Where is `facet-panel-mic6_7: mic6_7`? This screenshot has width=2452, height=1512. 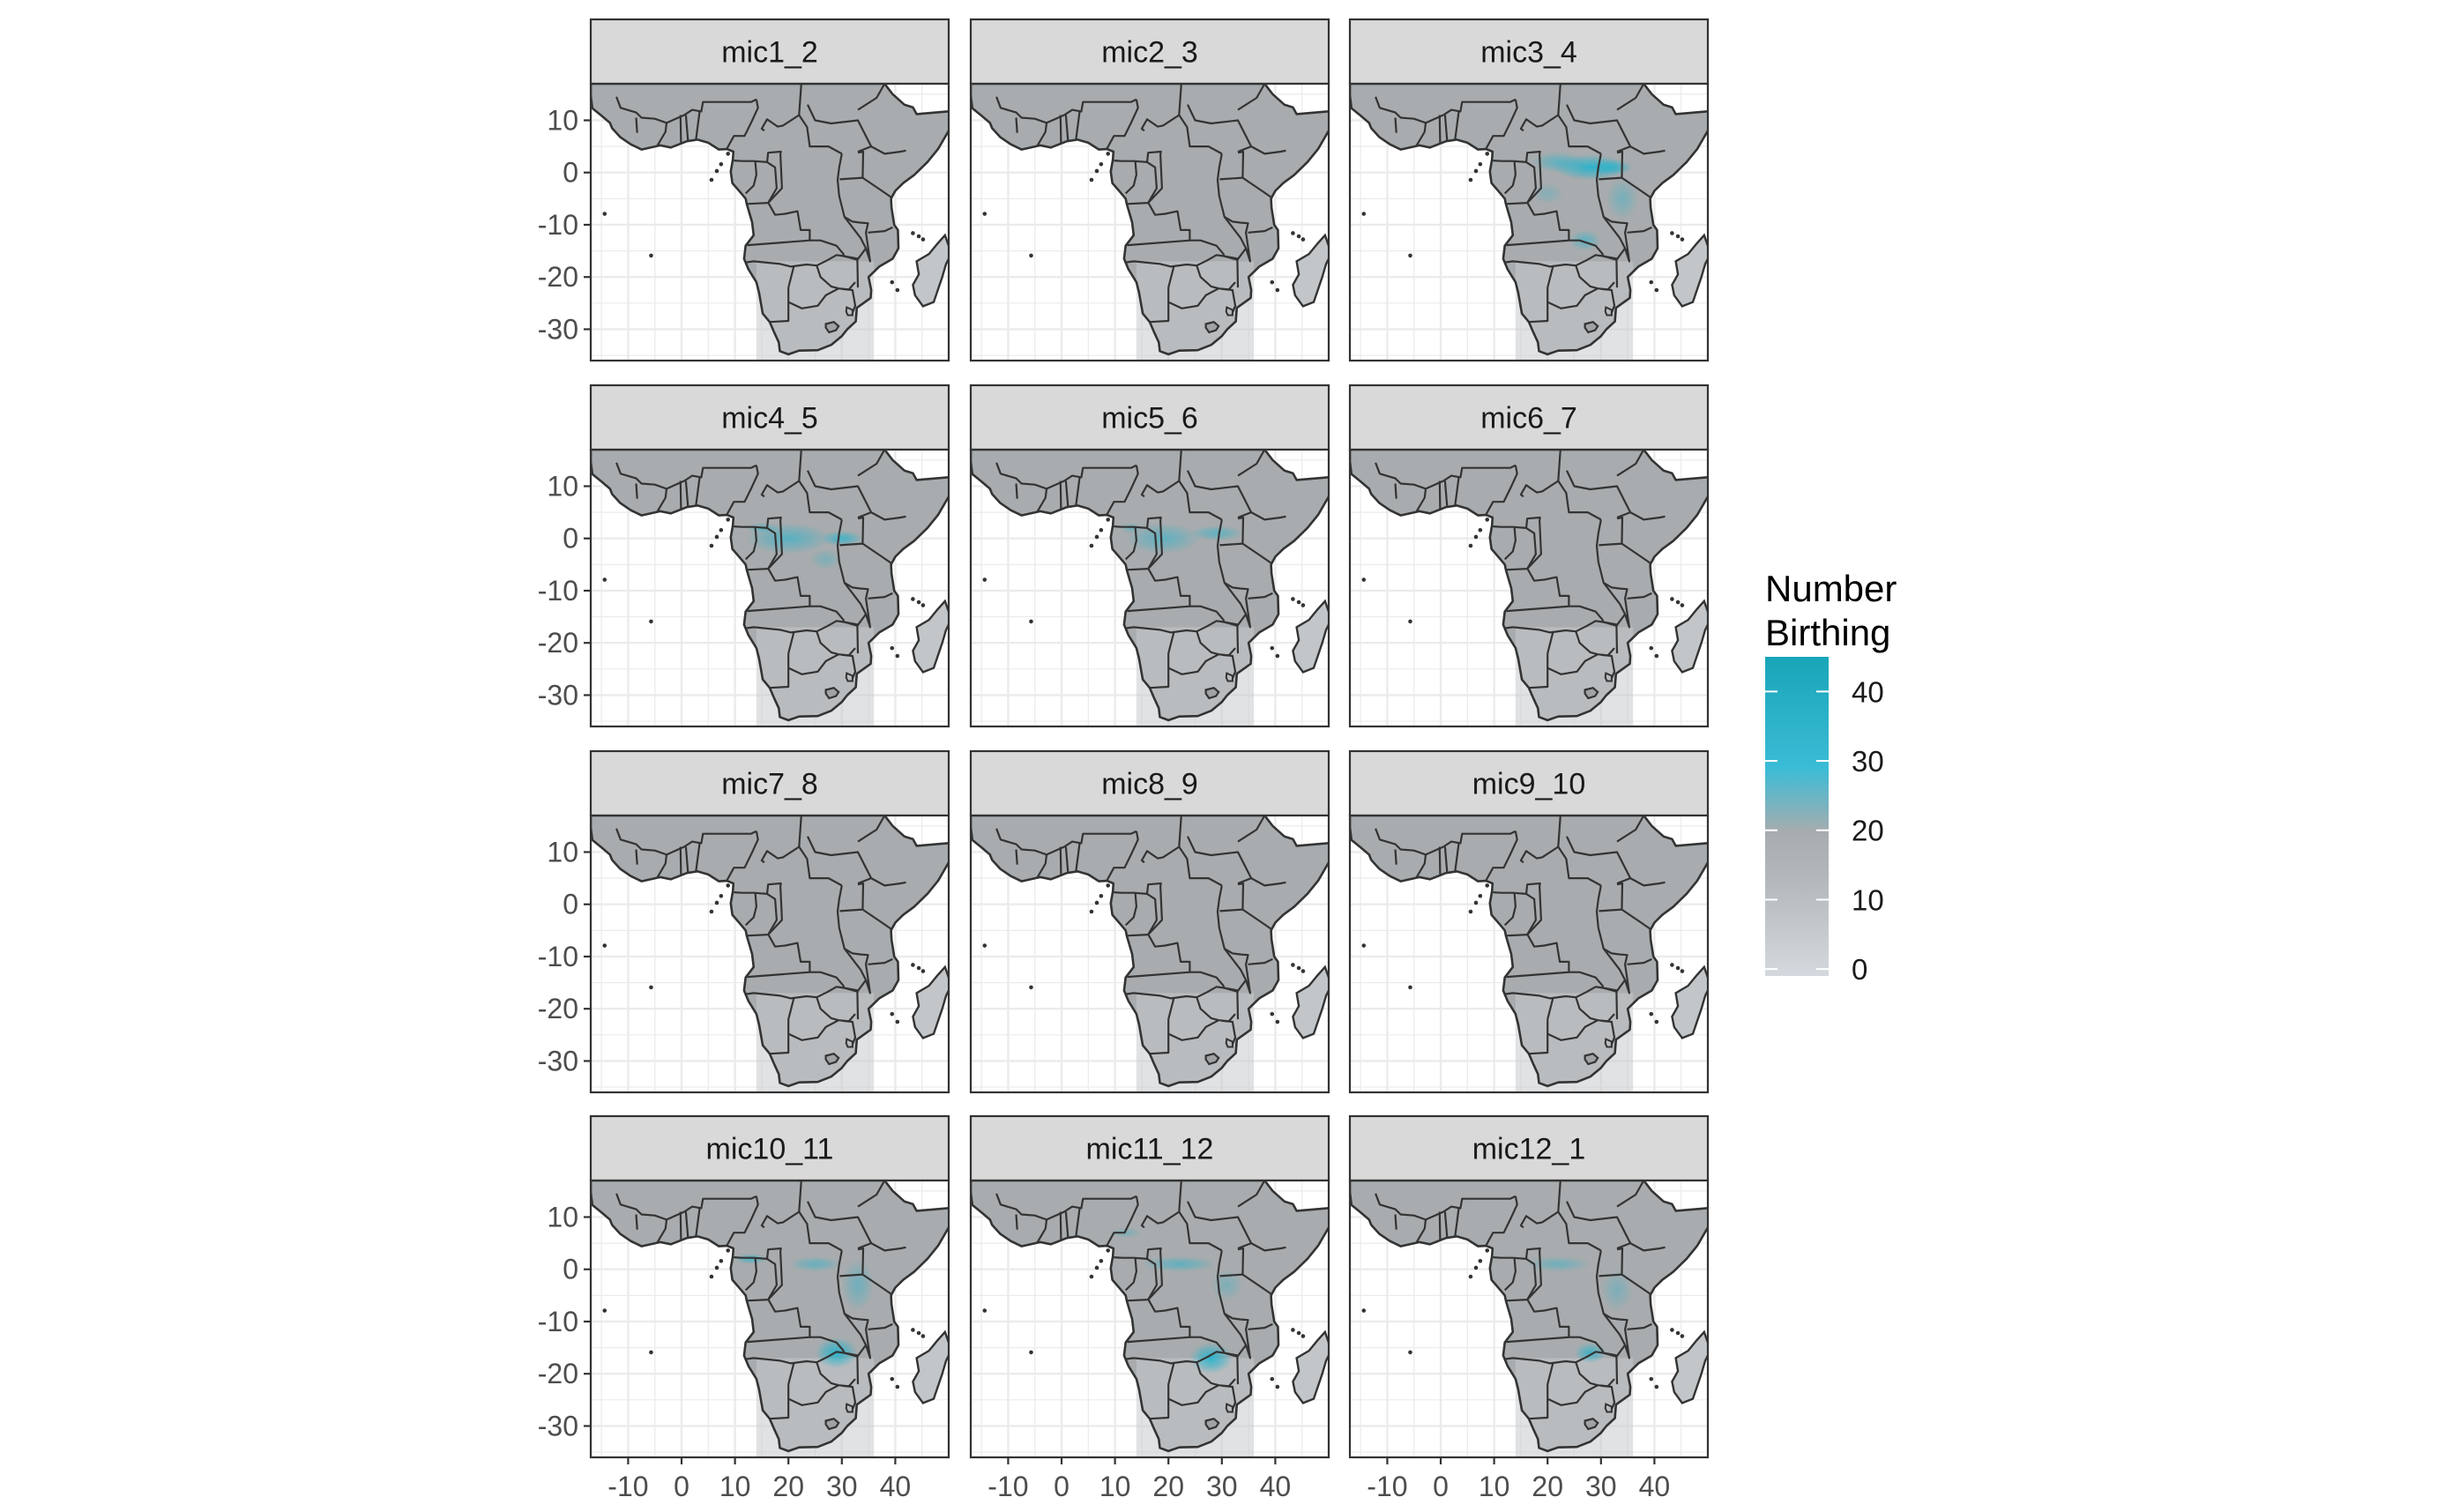 facet-panel-mic6_7: mic6_7 is located at coordinates (1529, 556).